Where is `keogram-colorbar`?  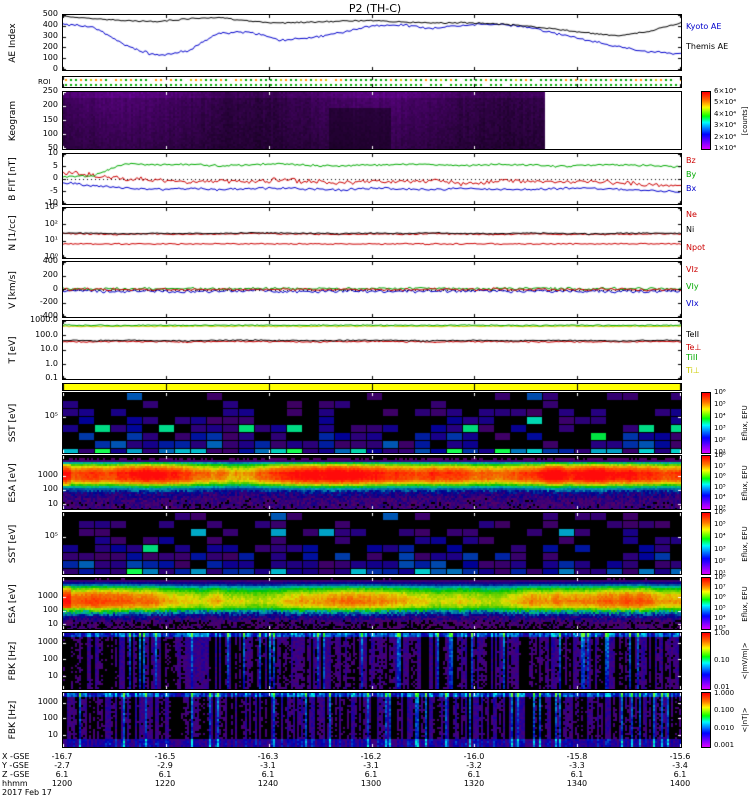 keogram-colorbar is located at coordinates (706, 120).